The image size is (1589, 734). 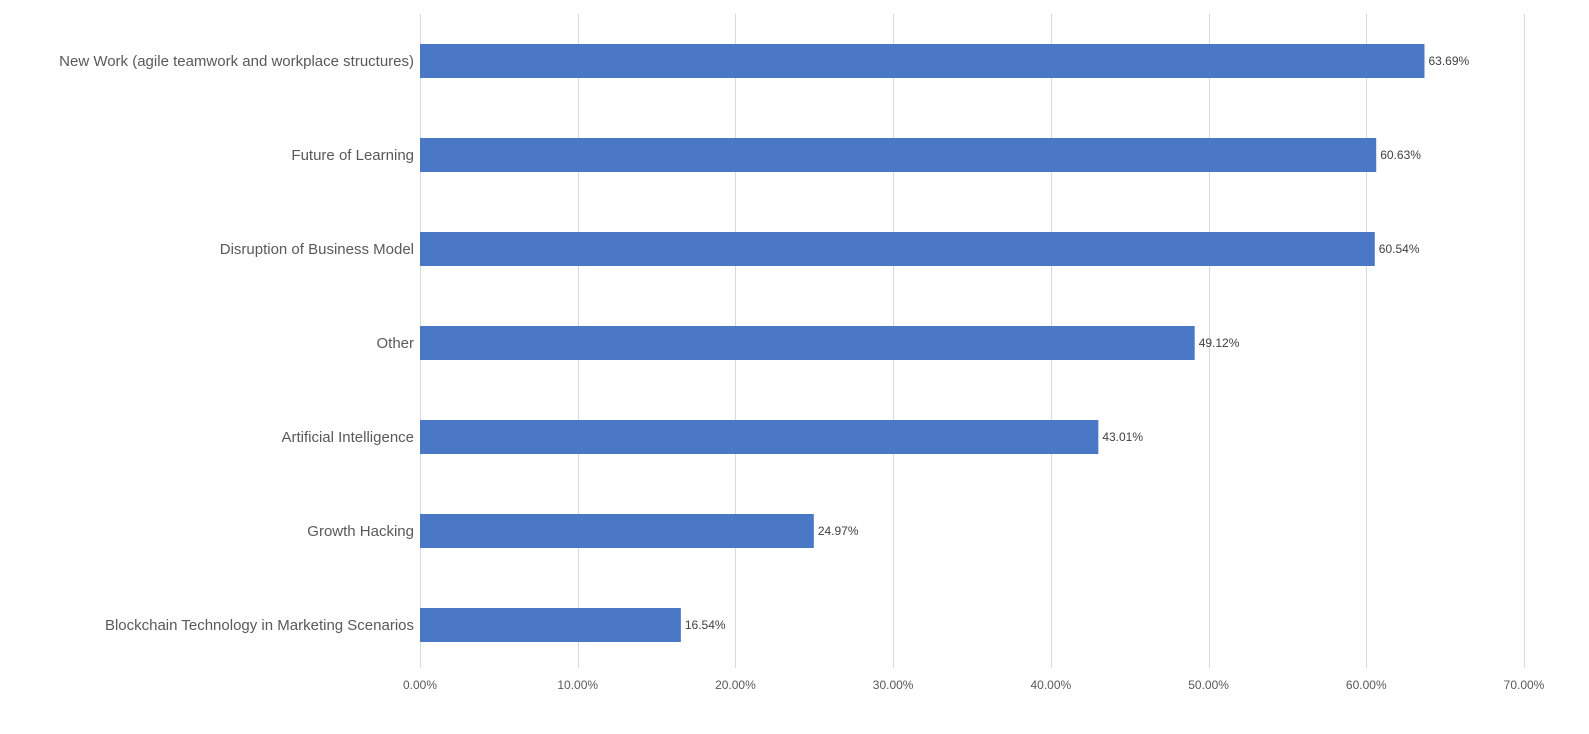 What do you see at coordinates (420, 685) in the screenshot?
I see `x-tick-label: 0.00%` at bounding box center [420, 685].